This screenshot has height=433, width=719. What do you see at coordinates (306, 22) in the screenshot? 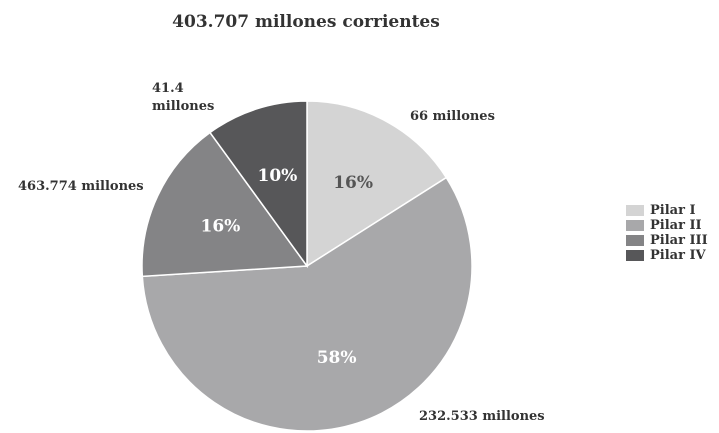
I see `chart-title: 403.707 millones corrientes` at bounding box center [306, 22].